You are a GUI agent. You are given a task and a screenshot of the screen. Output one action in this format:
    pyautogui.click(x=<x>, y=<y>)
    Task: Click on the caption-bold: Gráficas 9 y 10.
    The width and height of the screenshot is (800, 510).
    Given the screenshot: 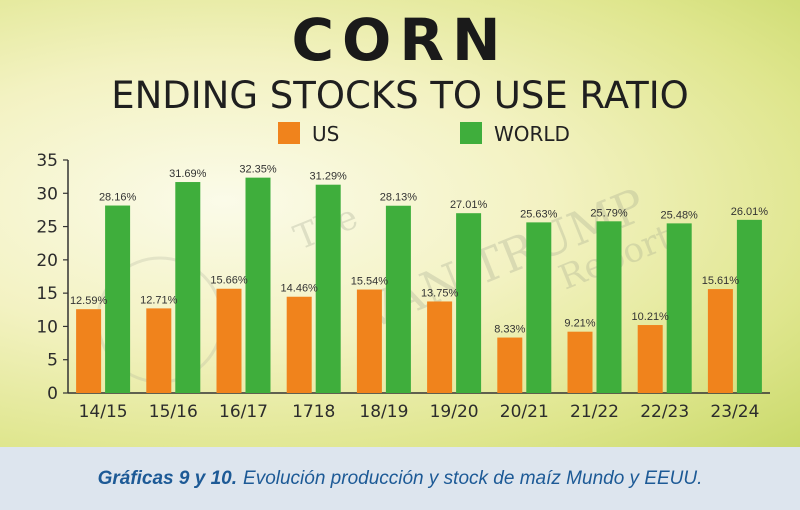 What is the action you would take?
    pyautogui.click(x=167, y=478)
    